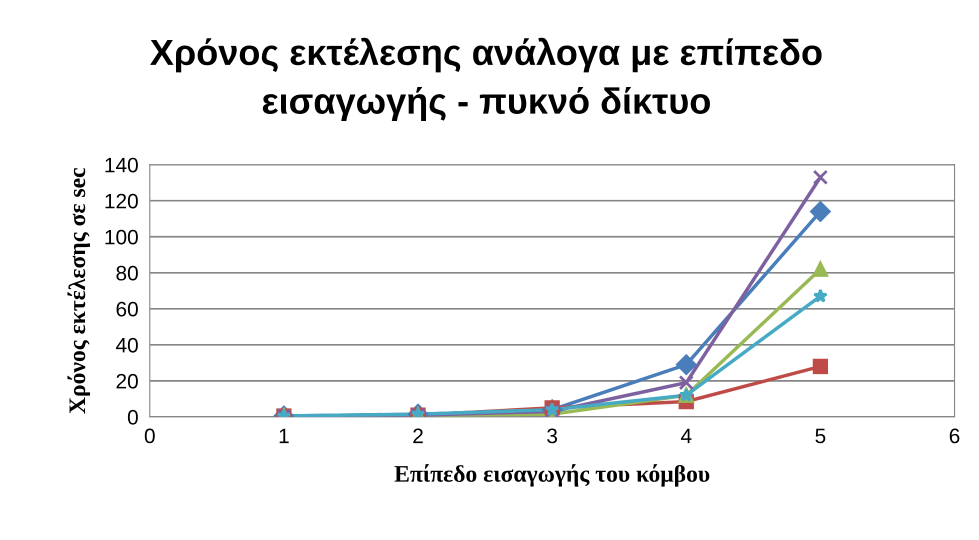 Image resolution: width=979 pixels, height=540 pixels. Describe the element at coordinates (133, 417) in the screenshot. I see `y-tick-label: 0` at that location.